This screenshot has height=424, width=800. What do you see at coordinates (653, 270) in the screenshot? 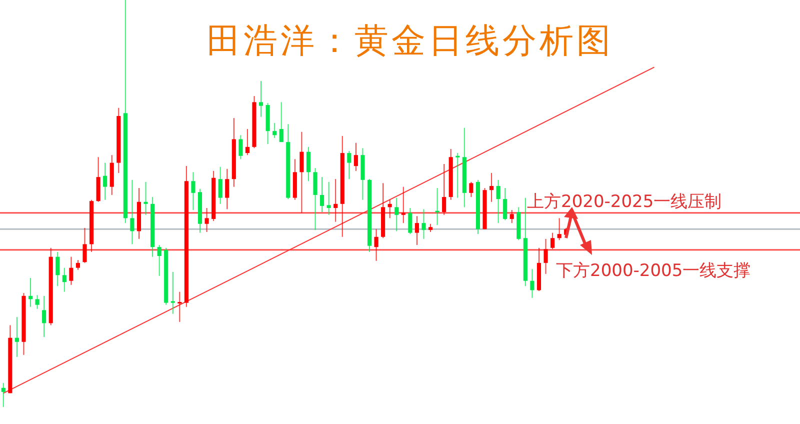
I see `ref-line-label: 下方2000-2005一线支撑` at bounding box center [653, 270].